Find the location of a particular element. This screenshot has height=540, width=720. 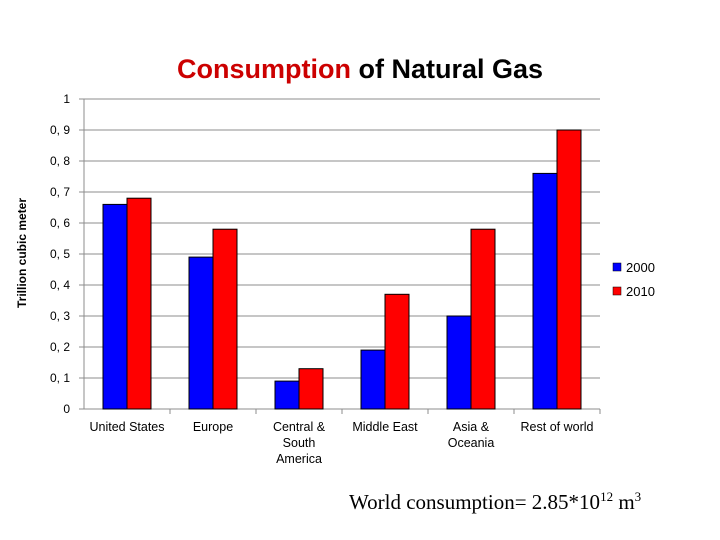

x-tick-label-line: United States is located at coordinates (126, 427).